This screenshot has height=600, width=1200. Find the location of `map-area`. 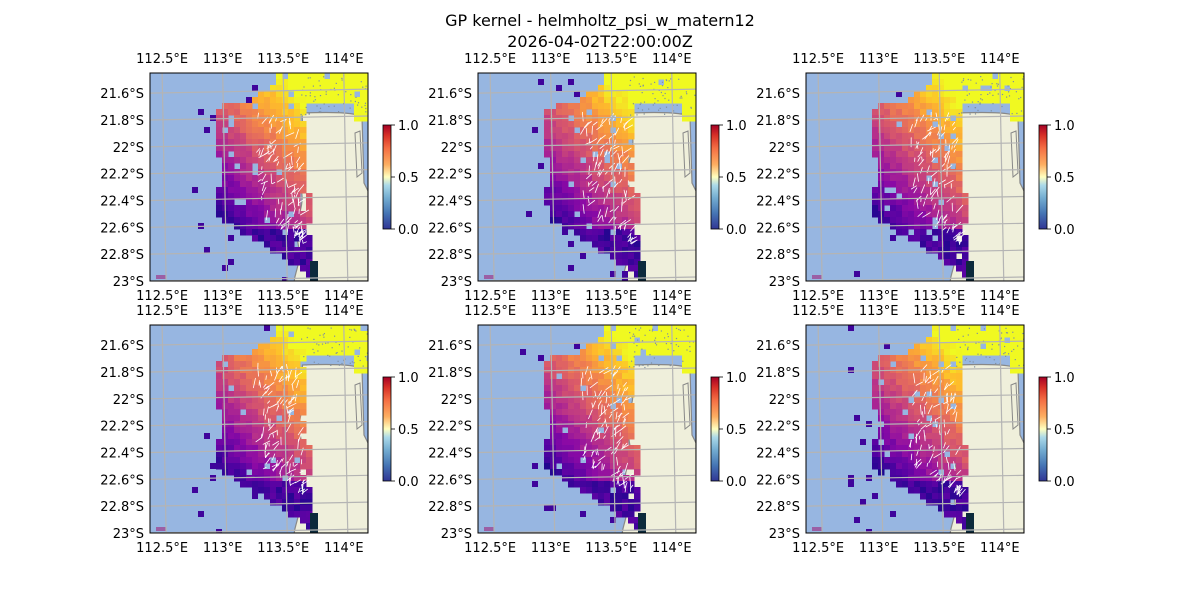

map-area is located at coordinates (915, 177).